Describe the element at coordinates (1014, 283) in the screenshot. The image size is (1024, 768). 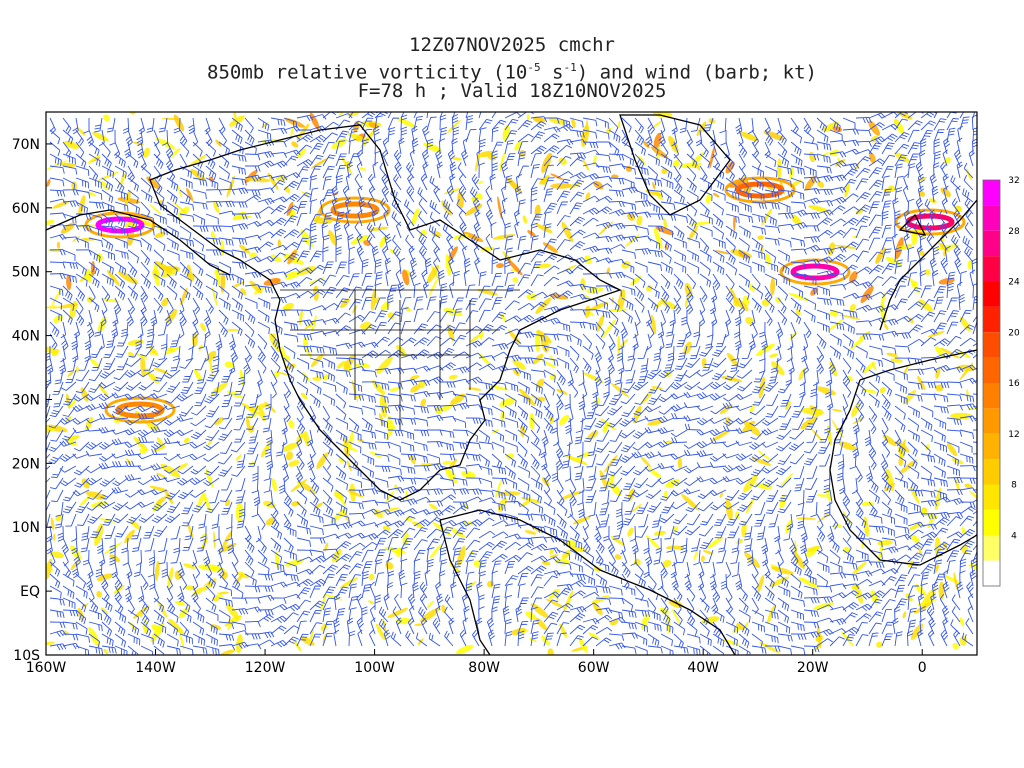
I see `colorbar-tick: 24` at that location.